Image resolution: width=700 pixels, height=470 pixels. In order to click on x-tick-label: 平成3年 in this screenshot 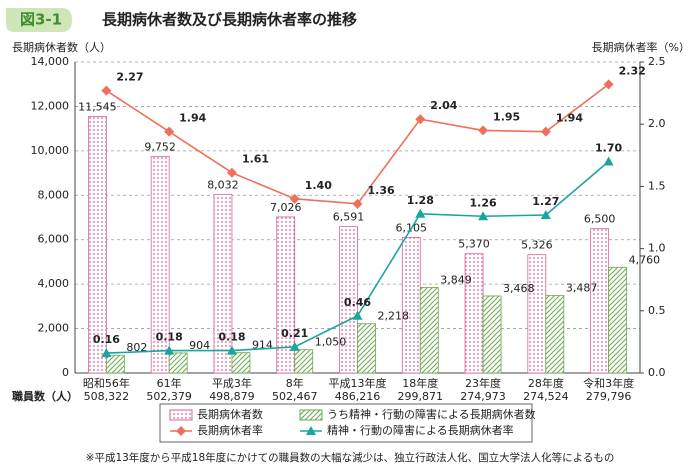, I will do `click(232, 383)`.